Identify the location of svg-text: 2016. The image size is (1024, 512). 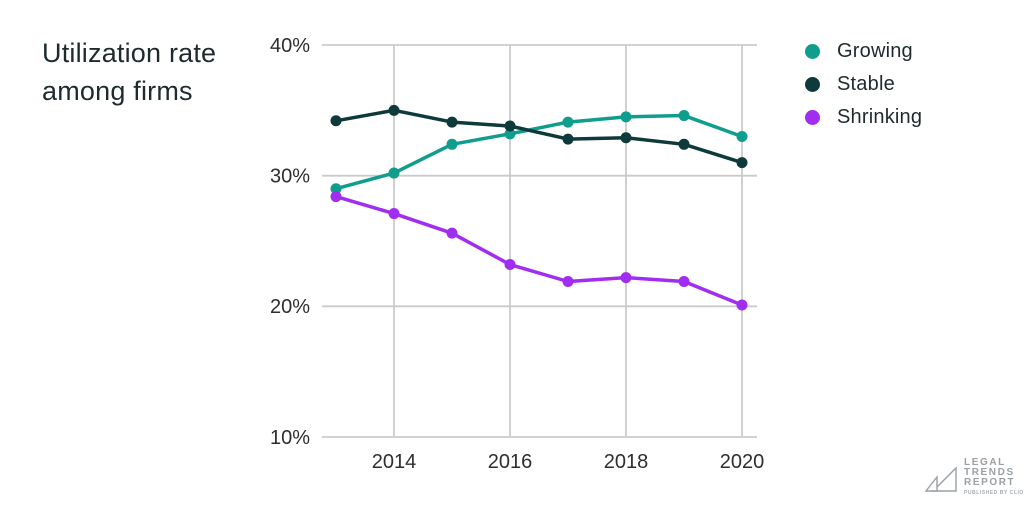
(510, 462).